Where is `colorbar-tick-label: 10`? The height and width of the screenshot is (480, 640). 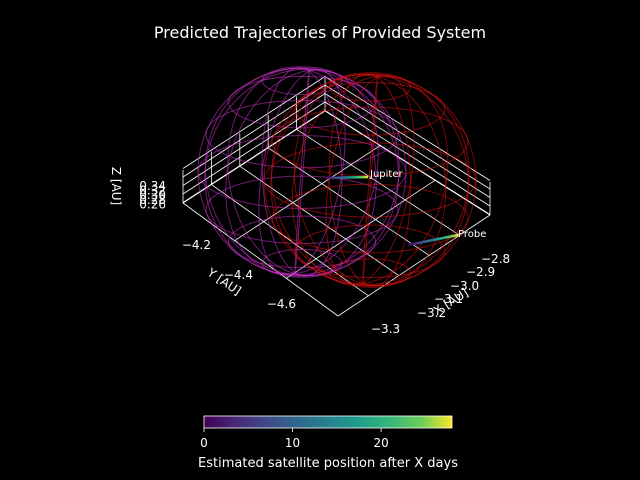 colorbar-tick-label: 10 is located at coordinates (292, 443).